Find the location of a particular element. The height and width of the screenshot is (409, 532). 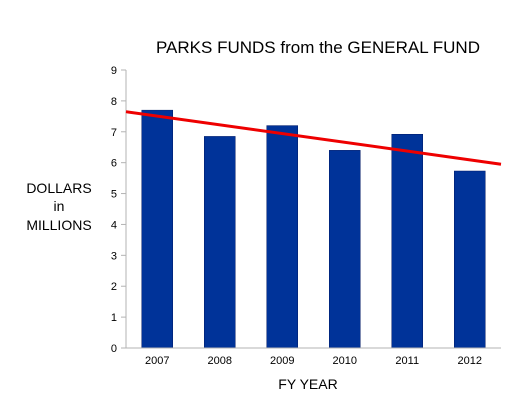

x-tick-label-2008: 2008 is located at coordinates (220, 361).